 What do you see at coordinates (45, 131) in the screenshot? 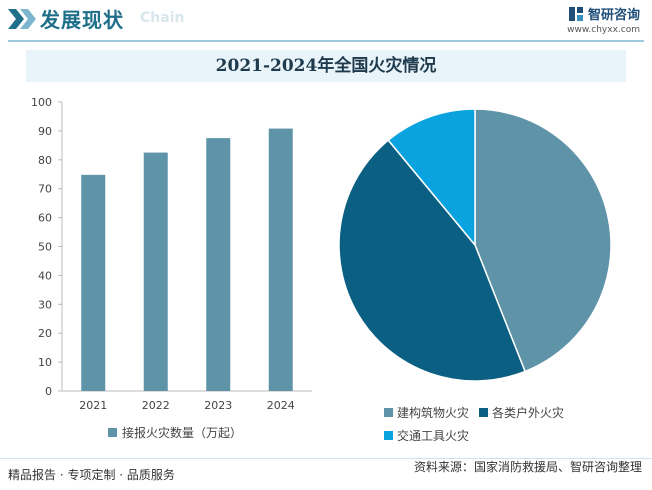
I see `y-tick-label: 90` at bounding box center [45, 131].